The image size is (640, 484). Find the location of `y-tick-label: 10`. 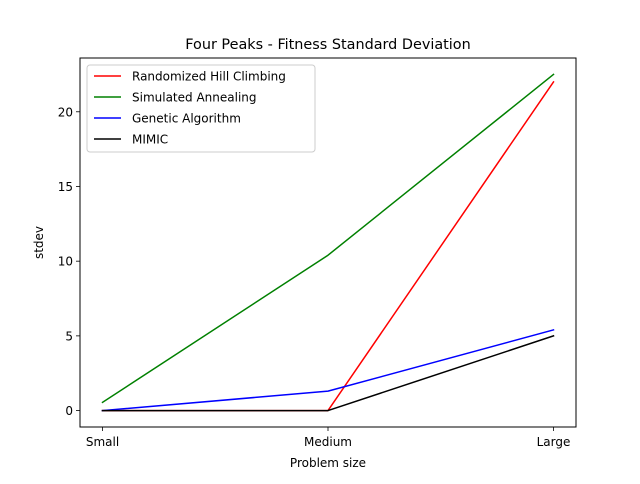

y-tick-label: 10 is located at coordinates (65, 262).